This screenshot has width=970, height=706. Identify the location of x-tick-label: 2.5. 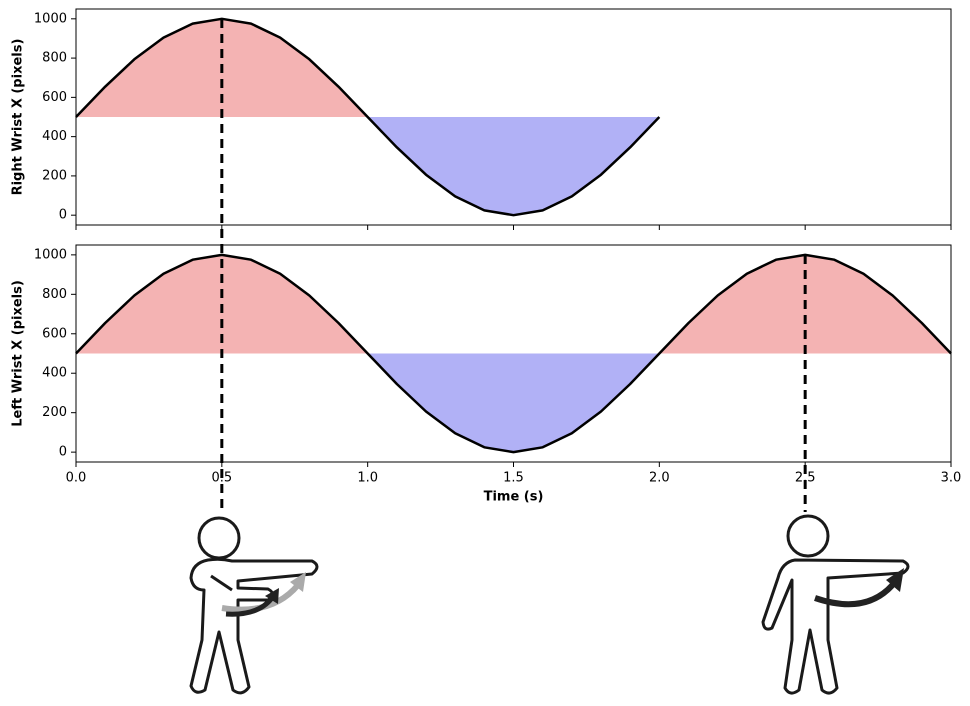
(805, 478).